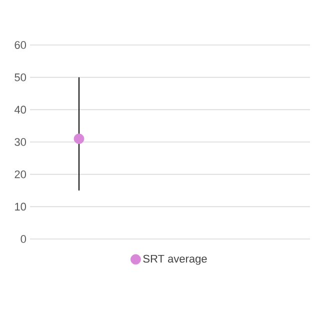 This screenshot has width=320, height=320. What do you see at coordinates (20, 77) in the screenshot?
I see `y-tick-label: 50` at bounding box center [20, 77].